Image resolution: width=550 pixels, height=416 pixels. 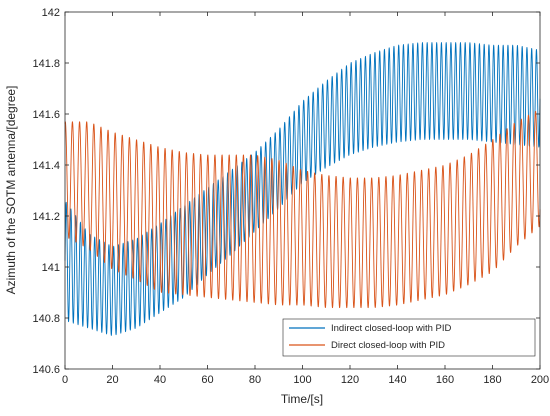 What do you see at coordinates (51, 268) in the screenshot?
I see `y-tick-label: 141` at bounding box center [51, 268].